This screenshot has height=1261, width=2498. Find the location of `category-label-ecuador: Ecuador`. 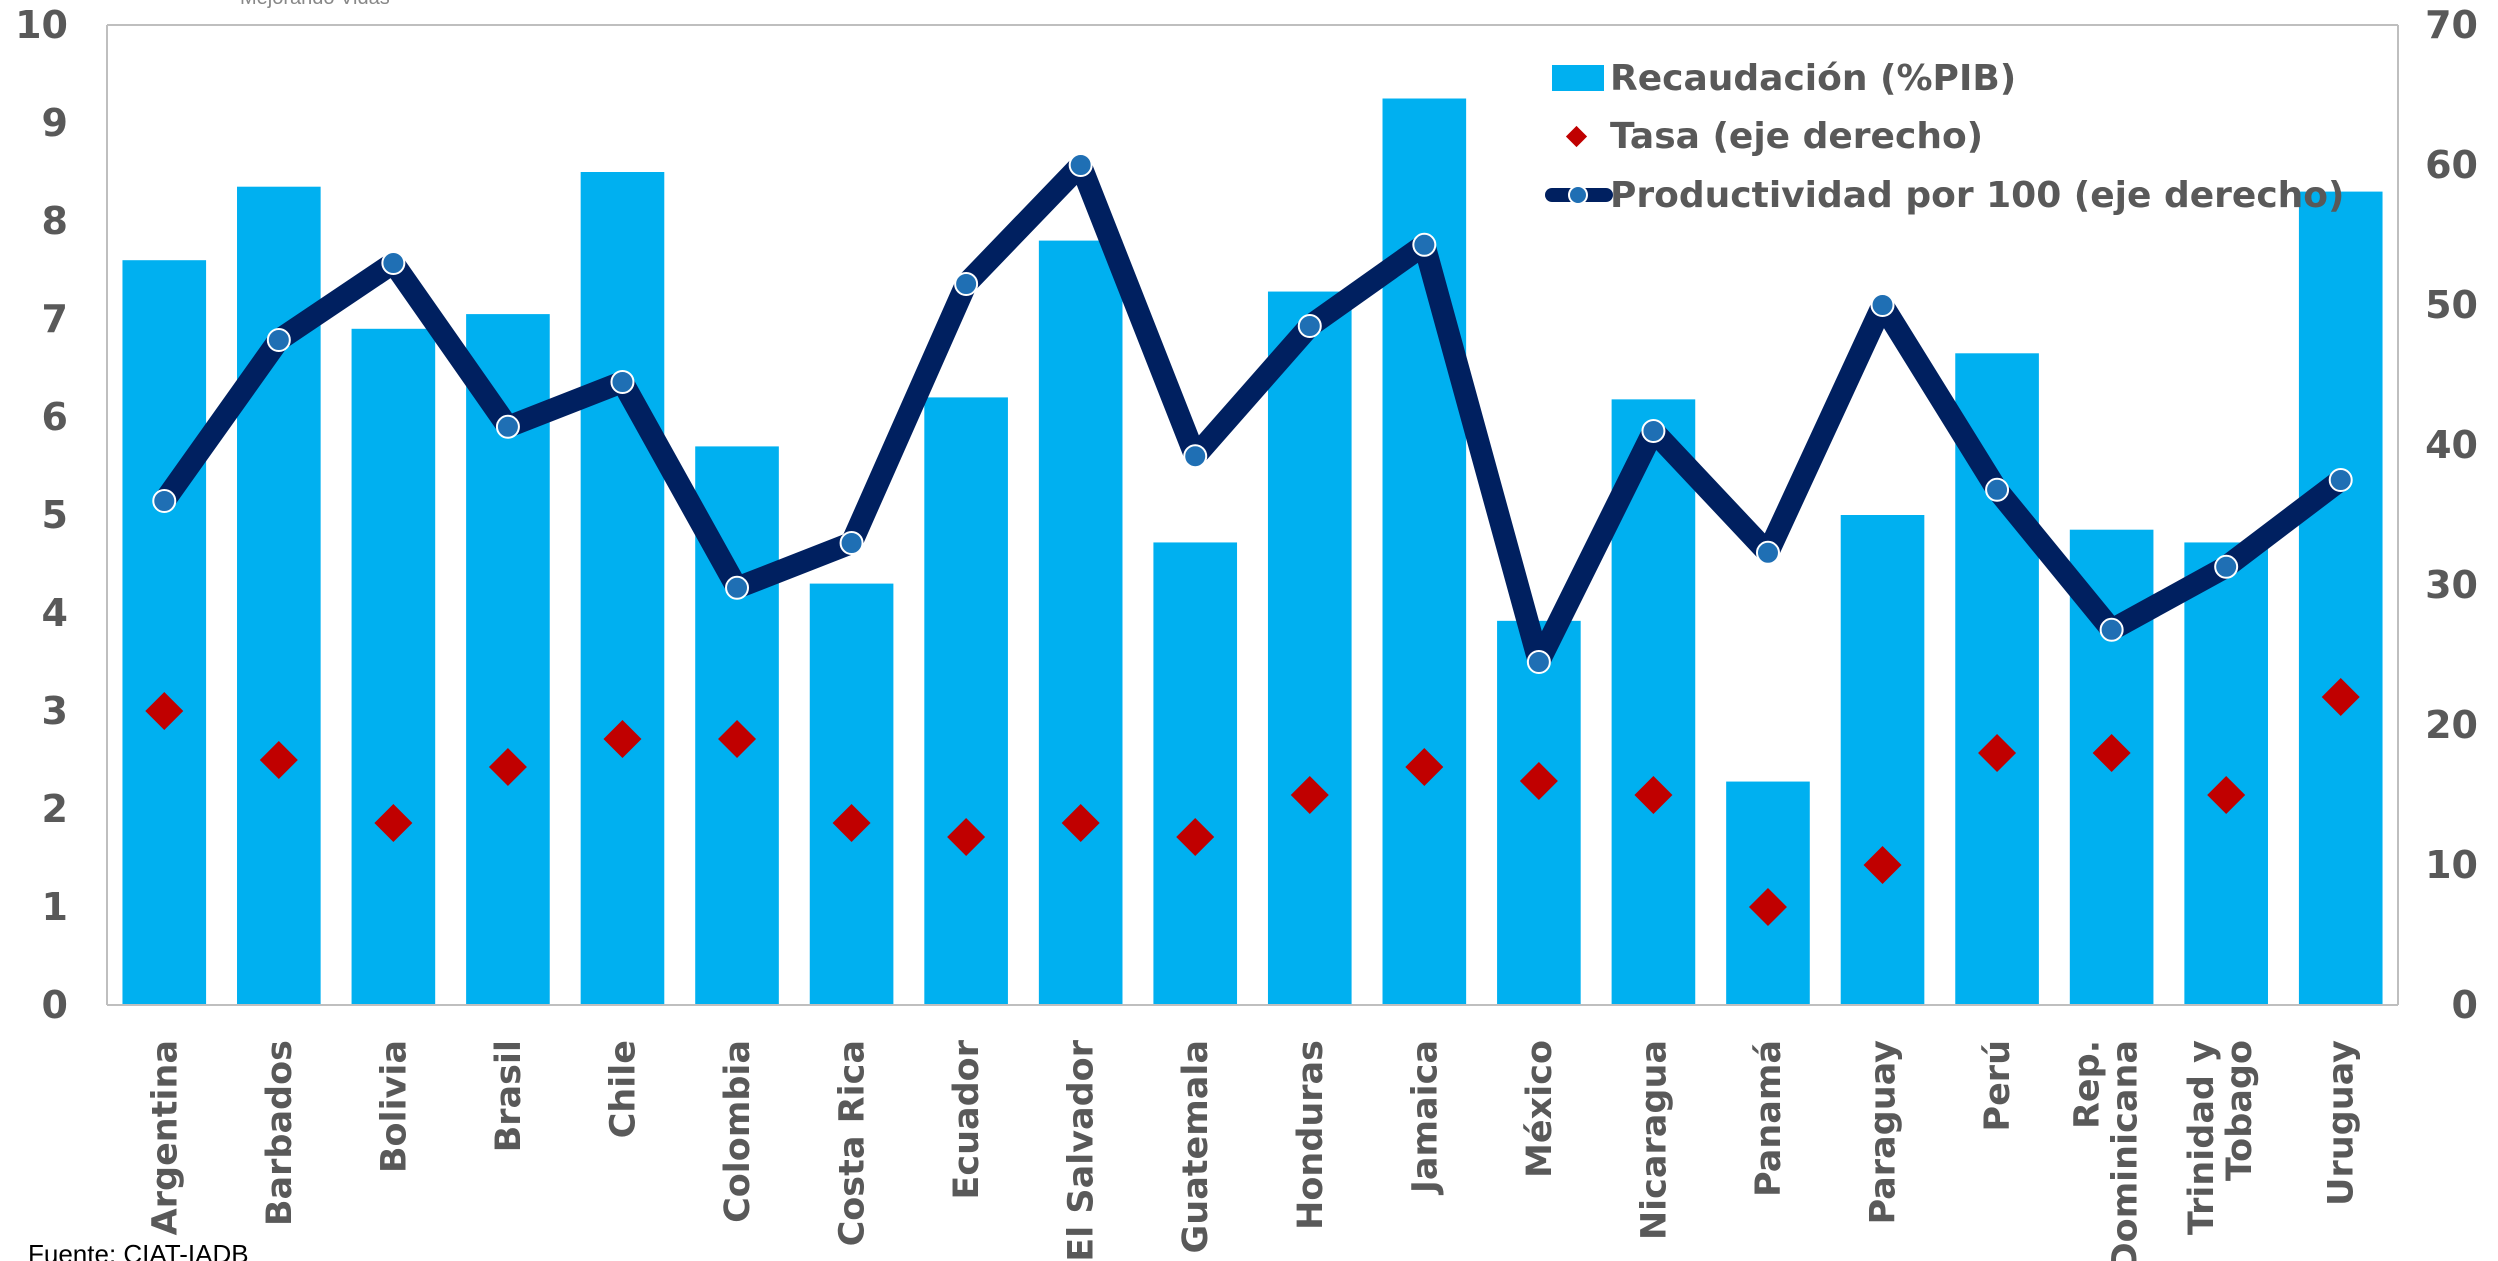

category-label-ecuador: Ecuador is located at coordinates (967, 1119).